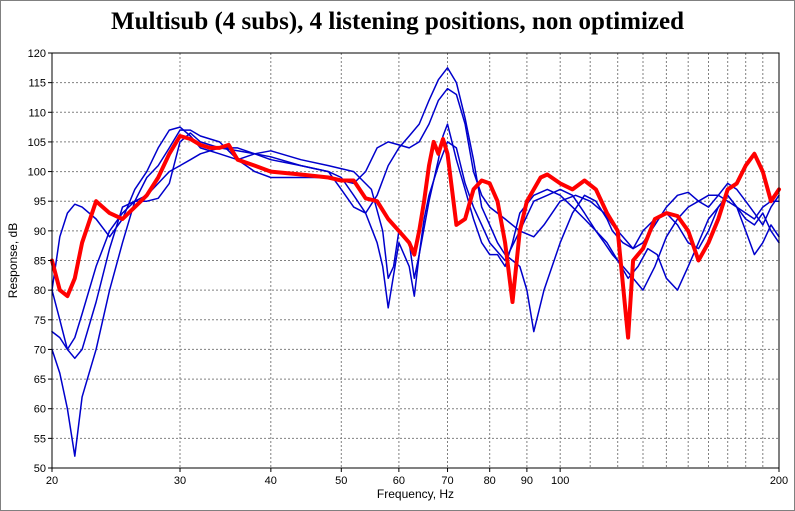 The height and width of the screenshot is (511, 795). I want to click on y-axis-label: Response, dB, so click(13, 260).